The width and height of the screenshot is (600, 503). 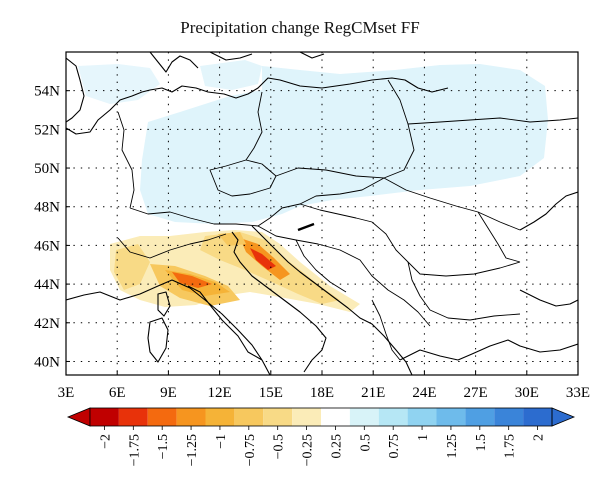 What do you see at coordinates (232, 239) in the screenshot?
I see `field-negative-slovenia` at bounding box center [232, 239].